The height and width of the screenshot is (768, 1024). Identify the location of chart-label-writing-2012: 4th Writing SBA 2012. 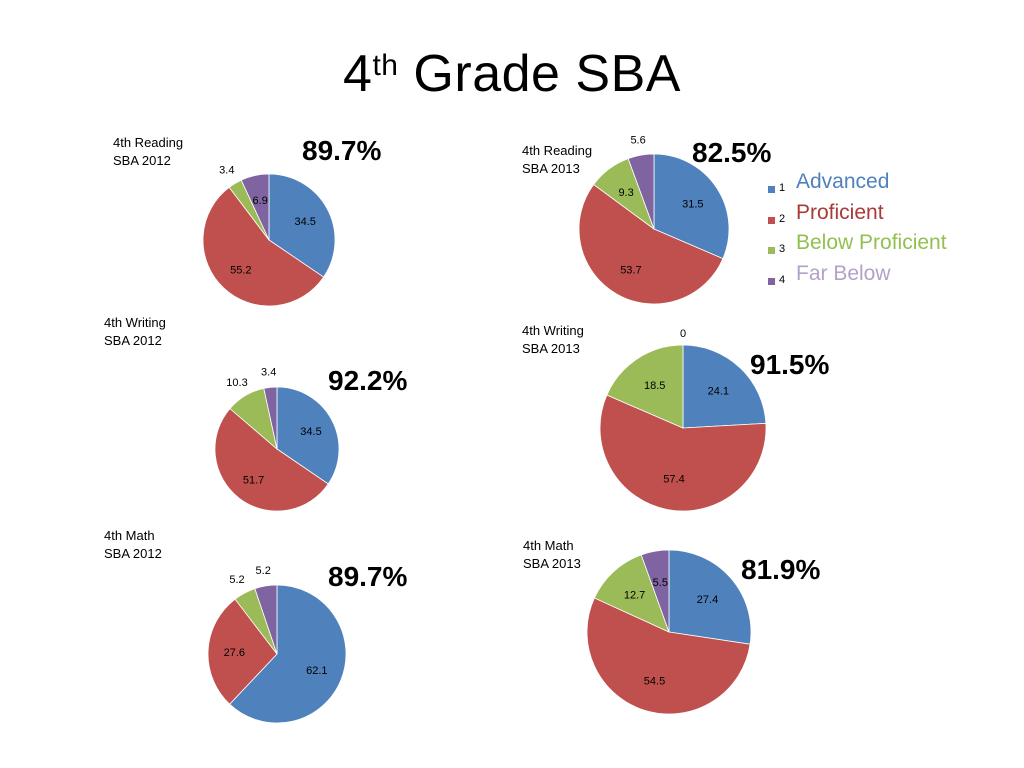
(135, 332).